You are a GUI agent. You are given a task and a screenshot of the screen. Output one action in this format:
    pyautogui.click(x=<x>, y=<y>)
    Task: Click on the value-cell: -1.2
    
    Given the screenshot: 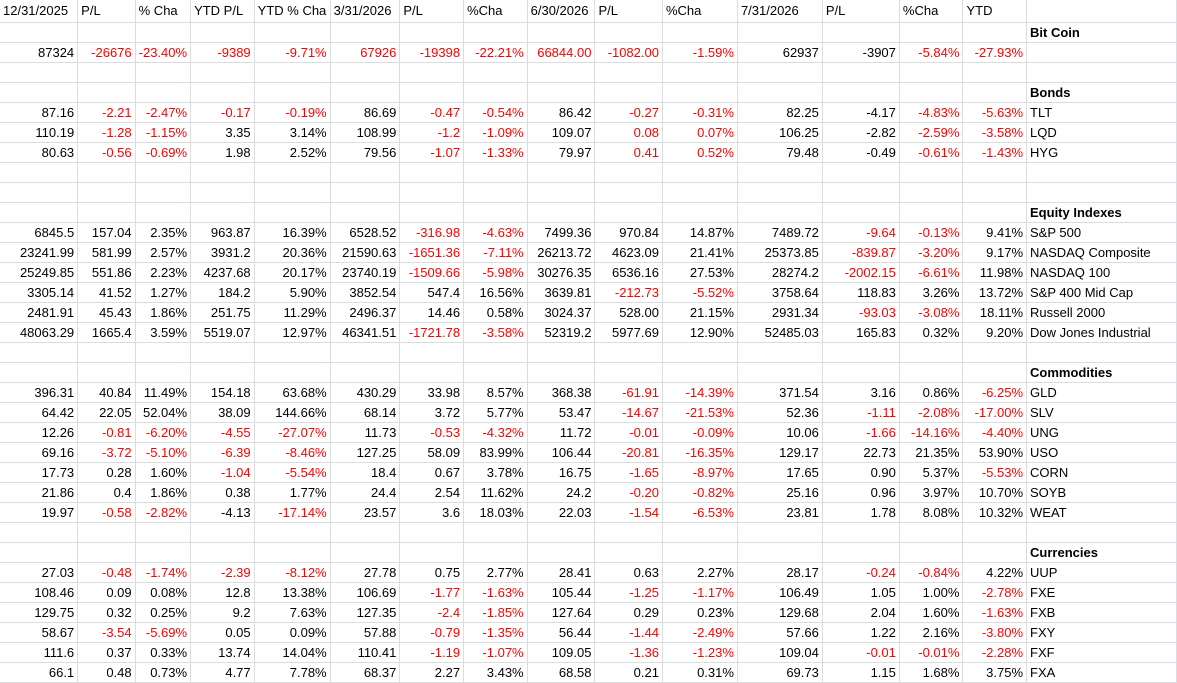 What is the action you would take?
    pyautogui.click(x=432, y=132)
    